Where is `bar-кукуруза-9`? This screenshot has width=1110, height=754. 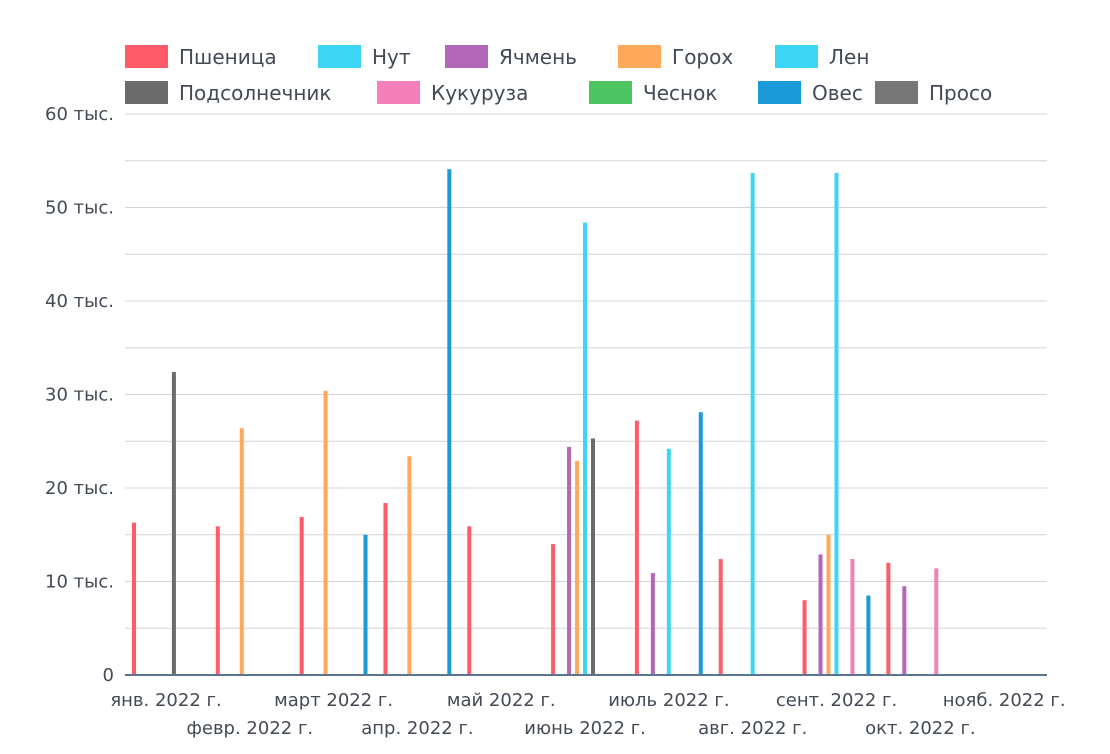 bar-кукуруза-9 is located at coordinates (936, 621).